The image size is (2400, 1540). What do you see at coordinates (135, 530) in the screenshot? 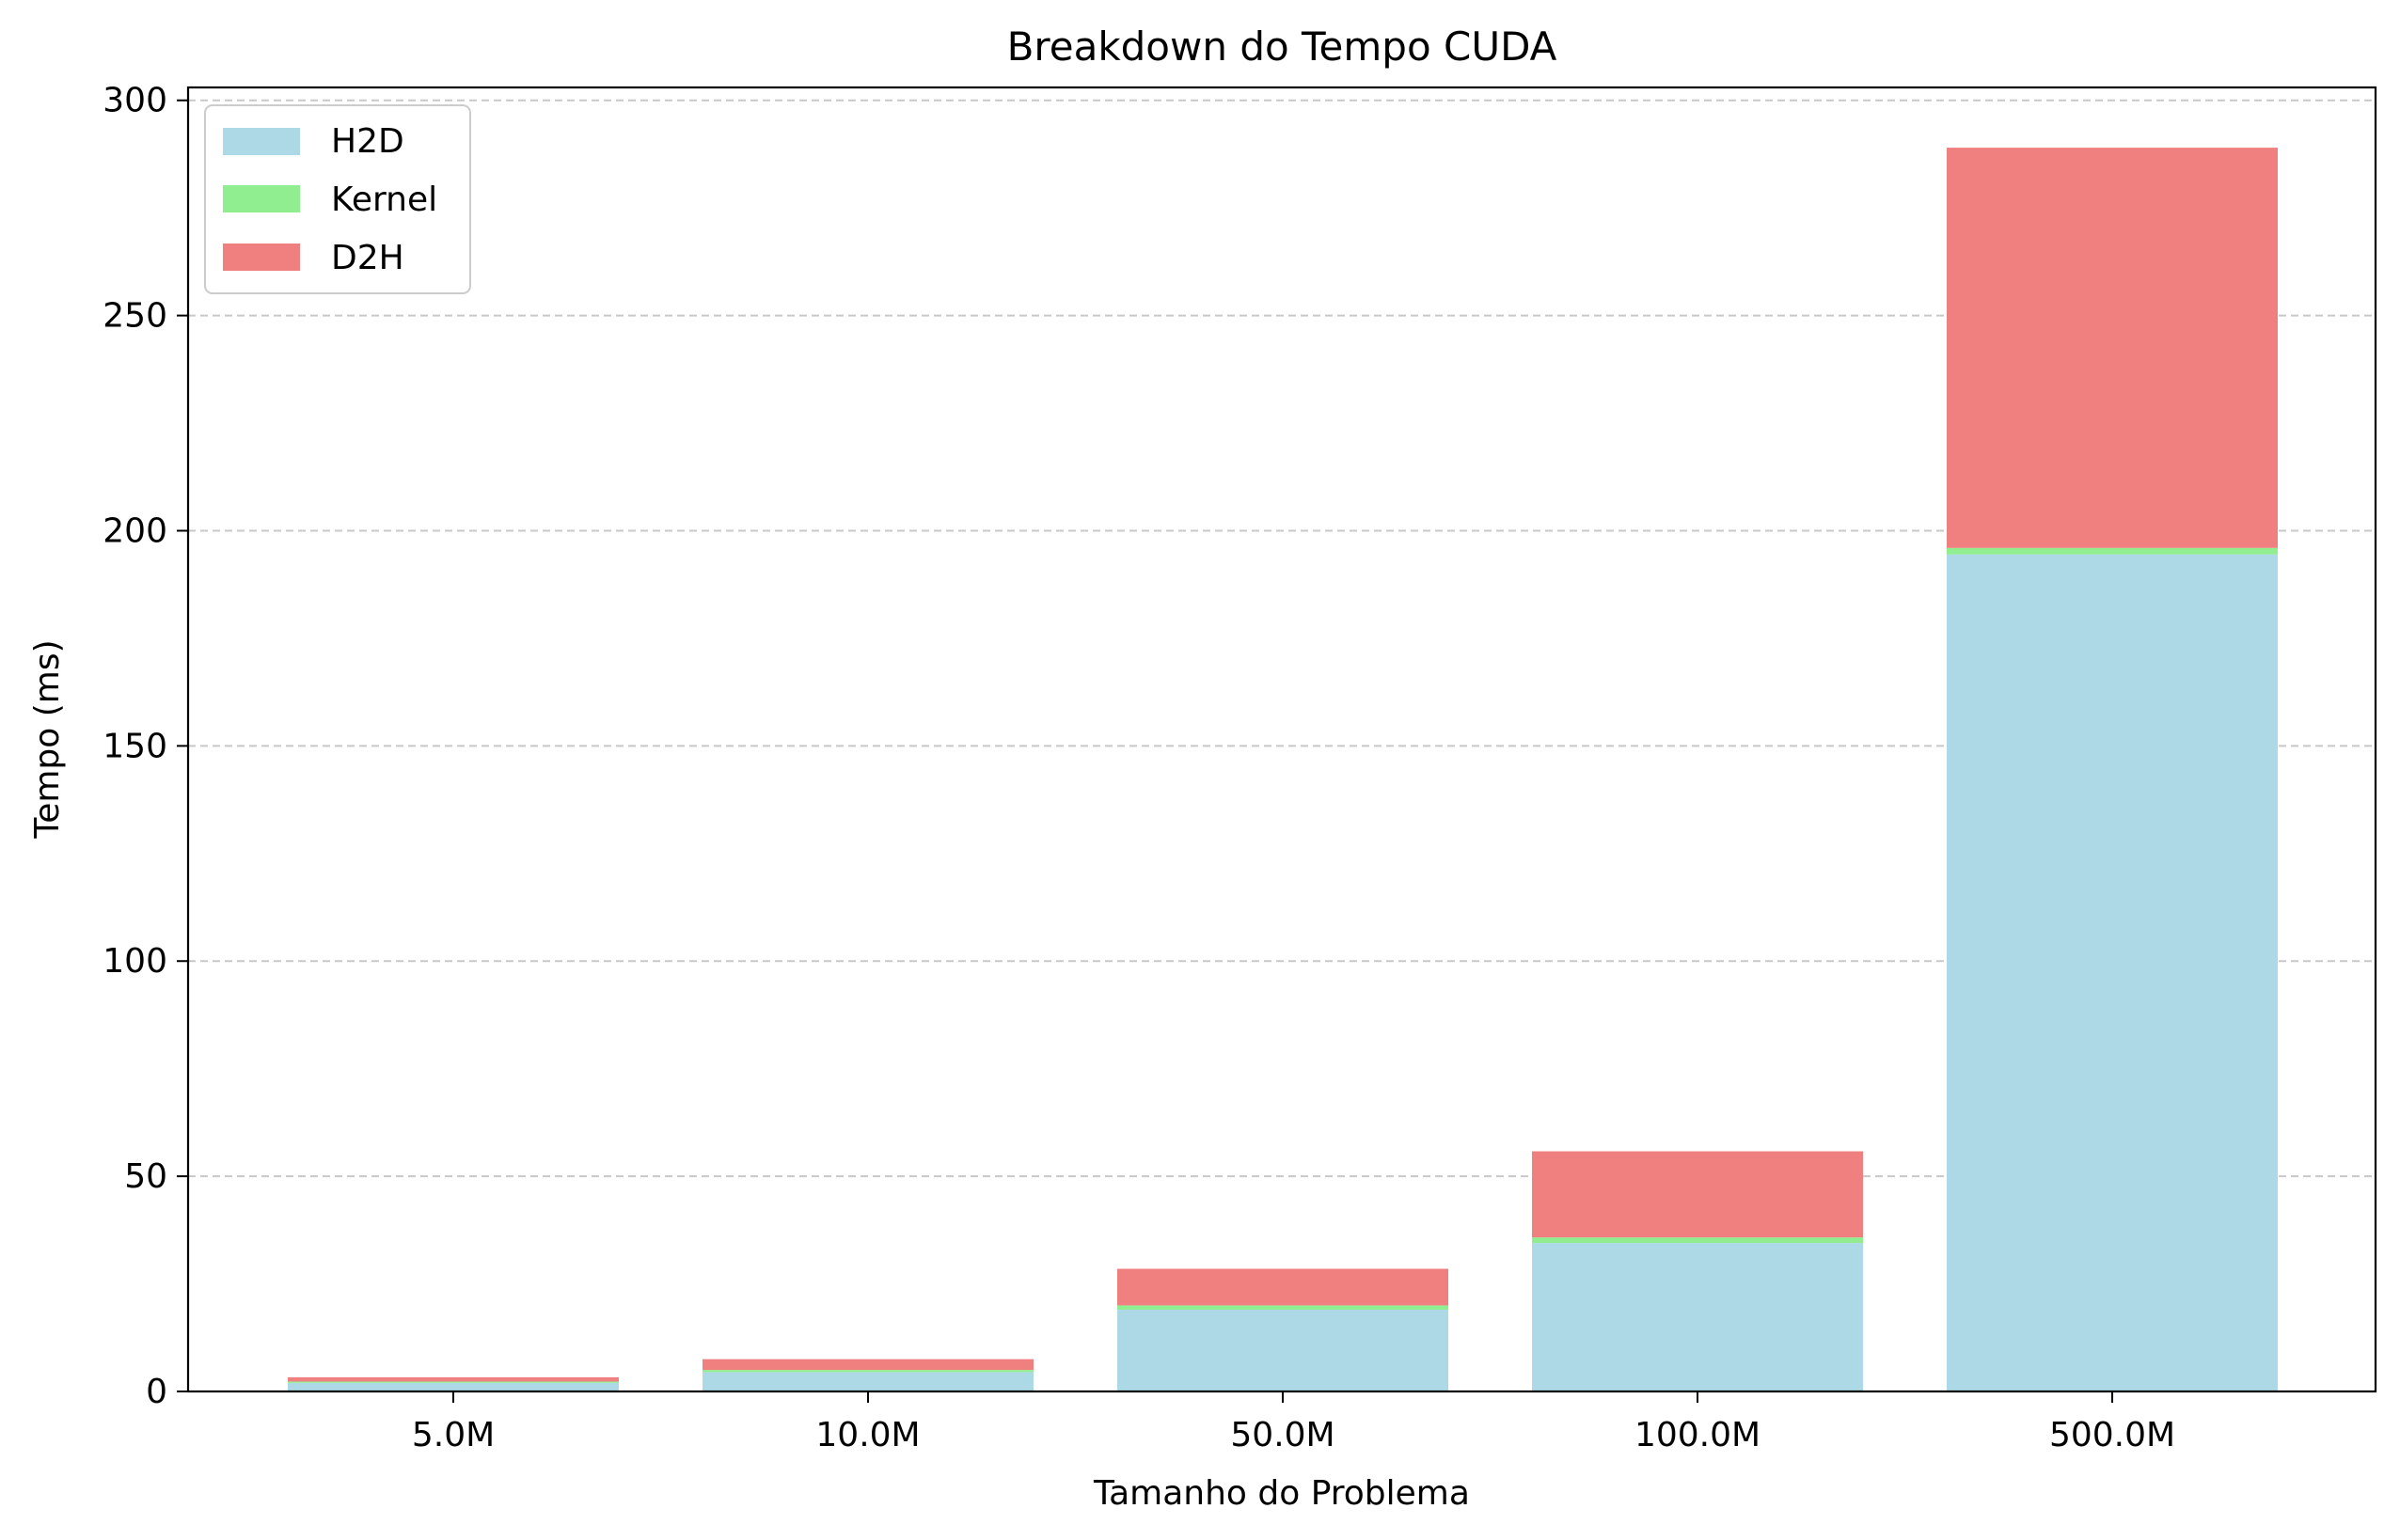
I see `y-tick-label: 200` at bounding box center [135, 530].